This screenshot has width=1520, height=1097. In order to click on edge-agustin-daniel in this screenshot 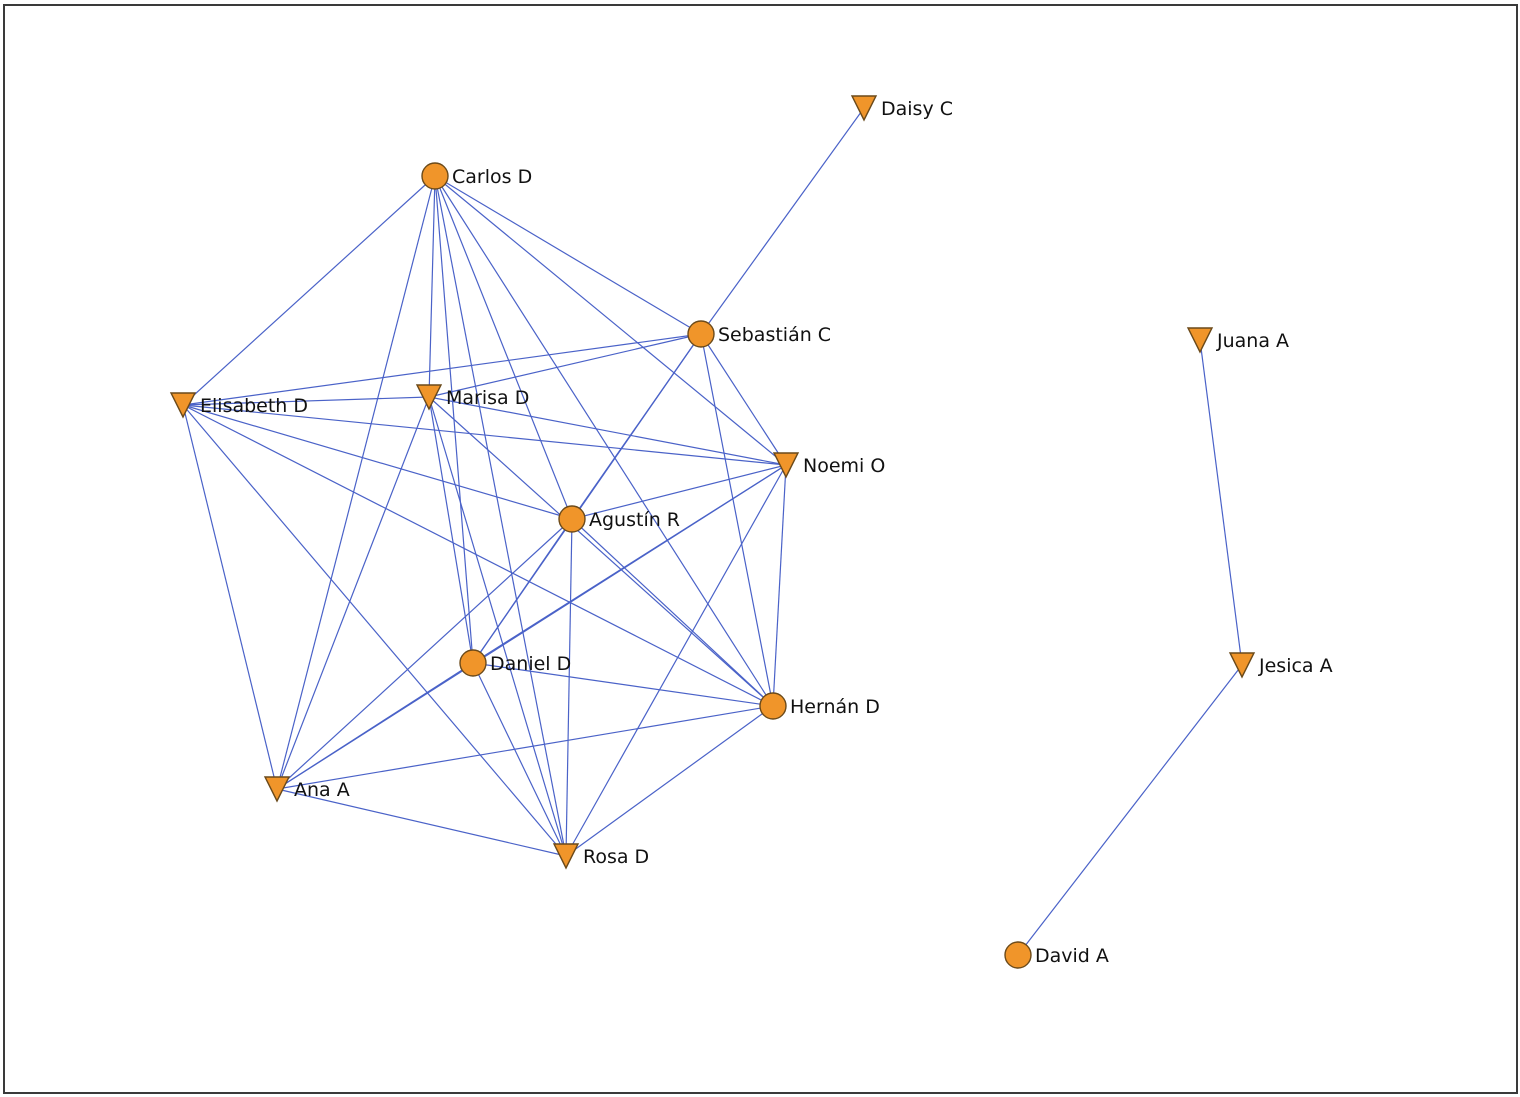, I will do `click(522, 591)`.